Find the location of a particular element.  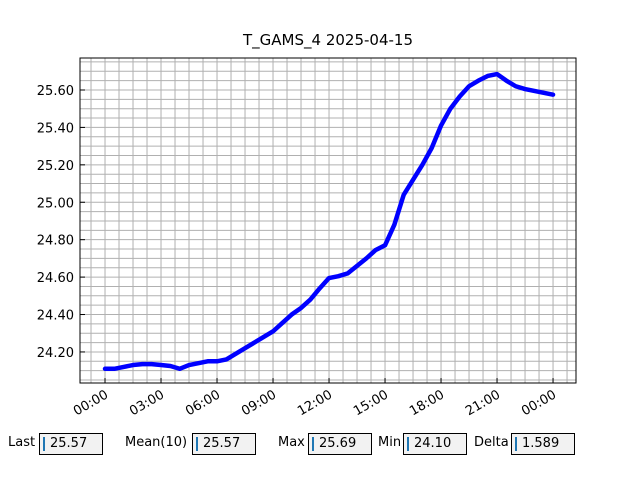

stat-label: Last is located at coordinates (22, 442).